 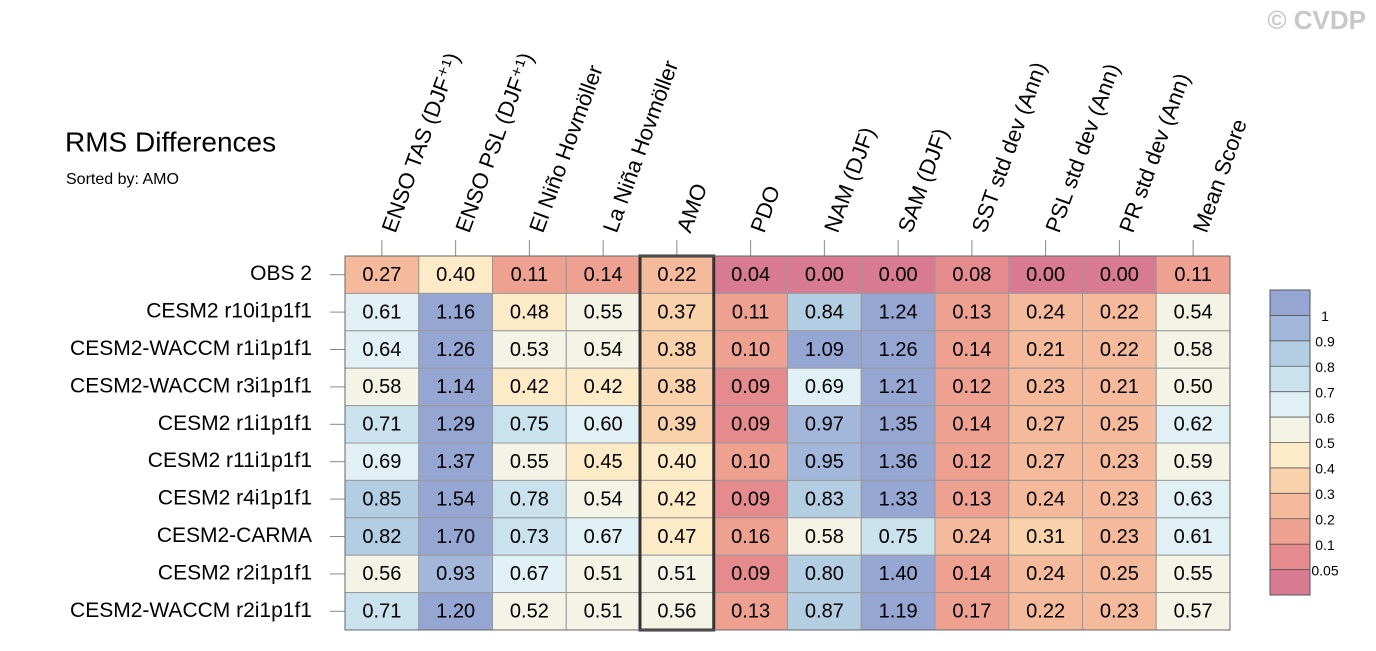 I want to click on cell-label: 1.14, so click(x=455, y=387).